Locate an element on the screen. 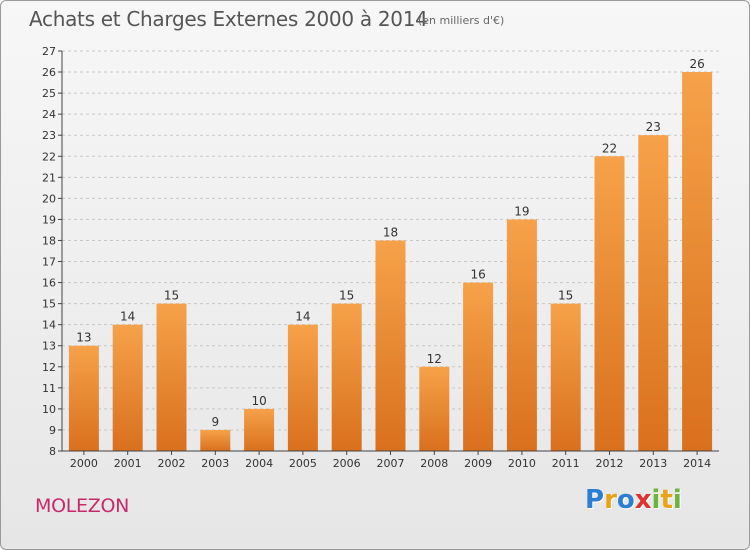 This screenshot has height=550, width=750. x-tick-label-2007: 2007 is located at coordinates (391, 463).